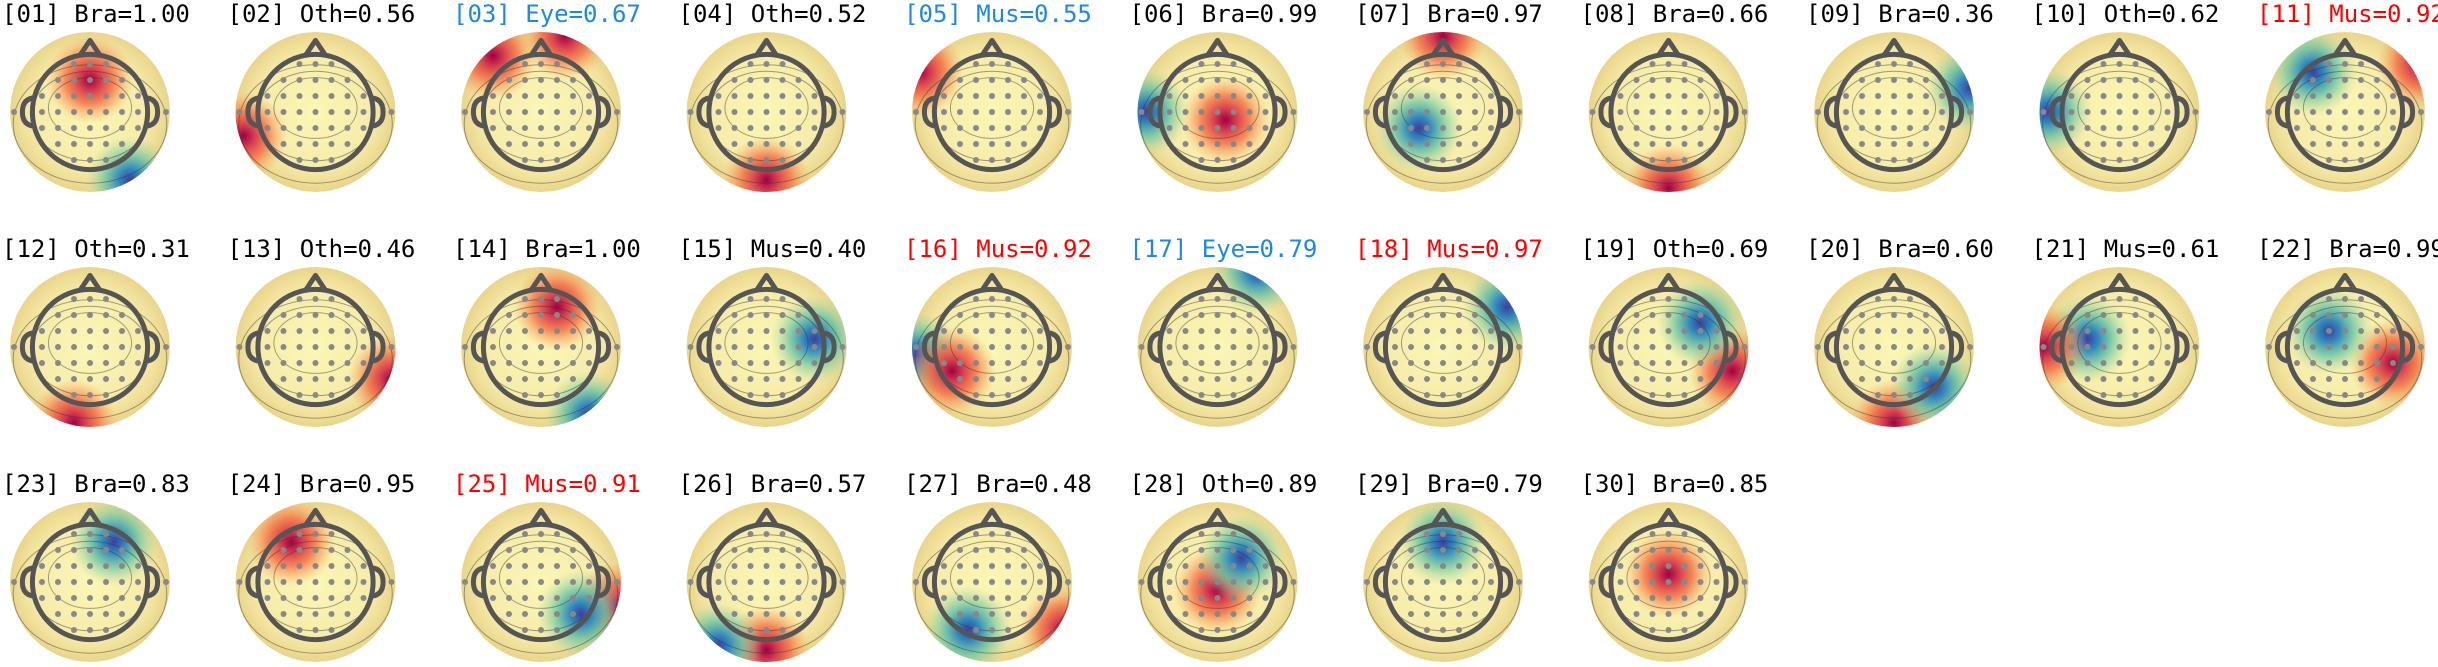 This screenshot has width=2438, height=667. I want to click on component-label: [01] Bra=1.00, so click(96, 14).